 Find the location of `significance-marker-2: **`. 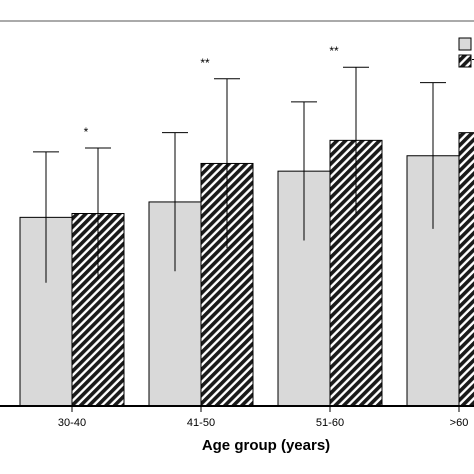

significance-marker-2: ** is located at coordinates (205, 63).